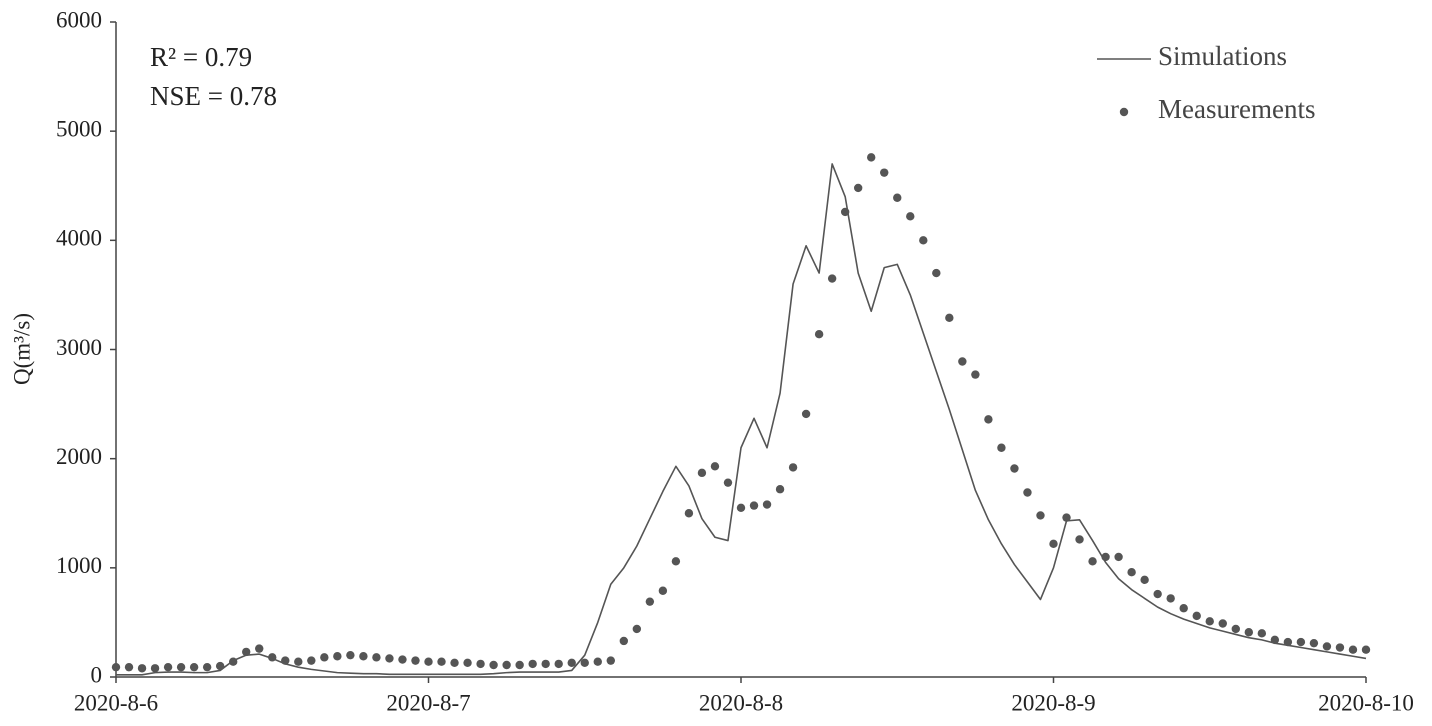  What do you see at coordinates (741, 702) in the screenshot?
I see `x-tick-label: 2020-8-8` at bounding box center [741, 702].